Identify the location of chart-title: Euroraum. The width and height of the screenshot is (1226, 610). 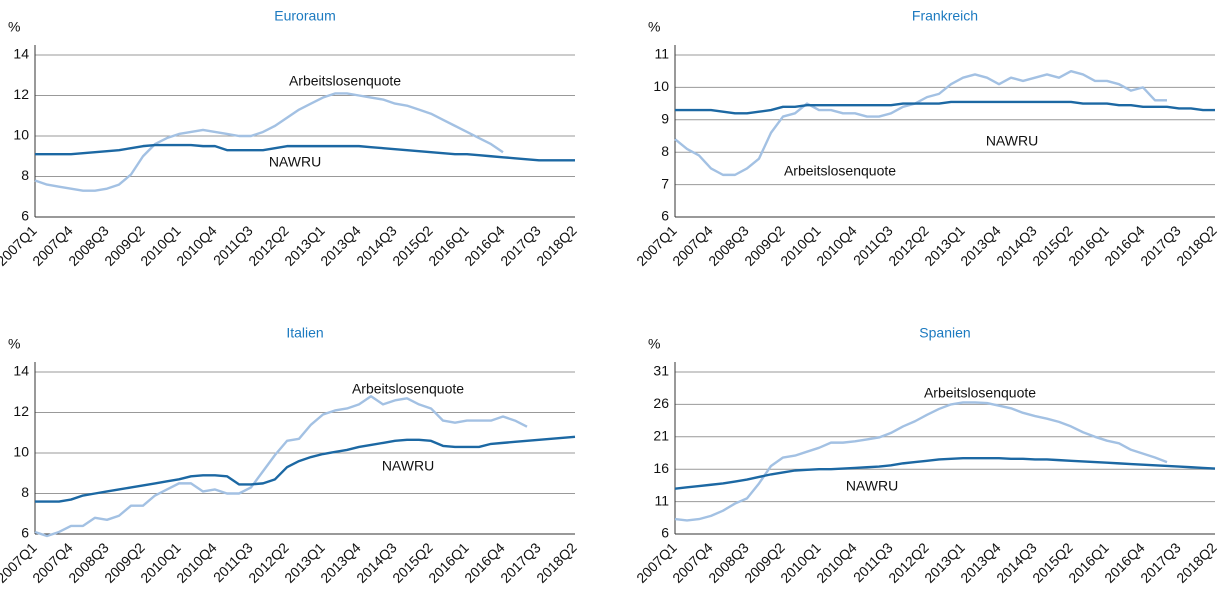
(304, 16).